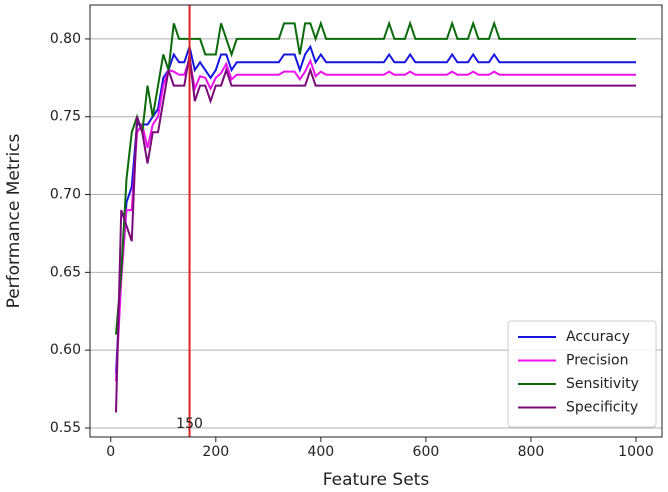  What do you see at coordinates (65, 117) in the screenshot?
I see `y-tick-label: 0.75` at bounding box center [65, 117].